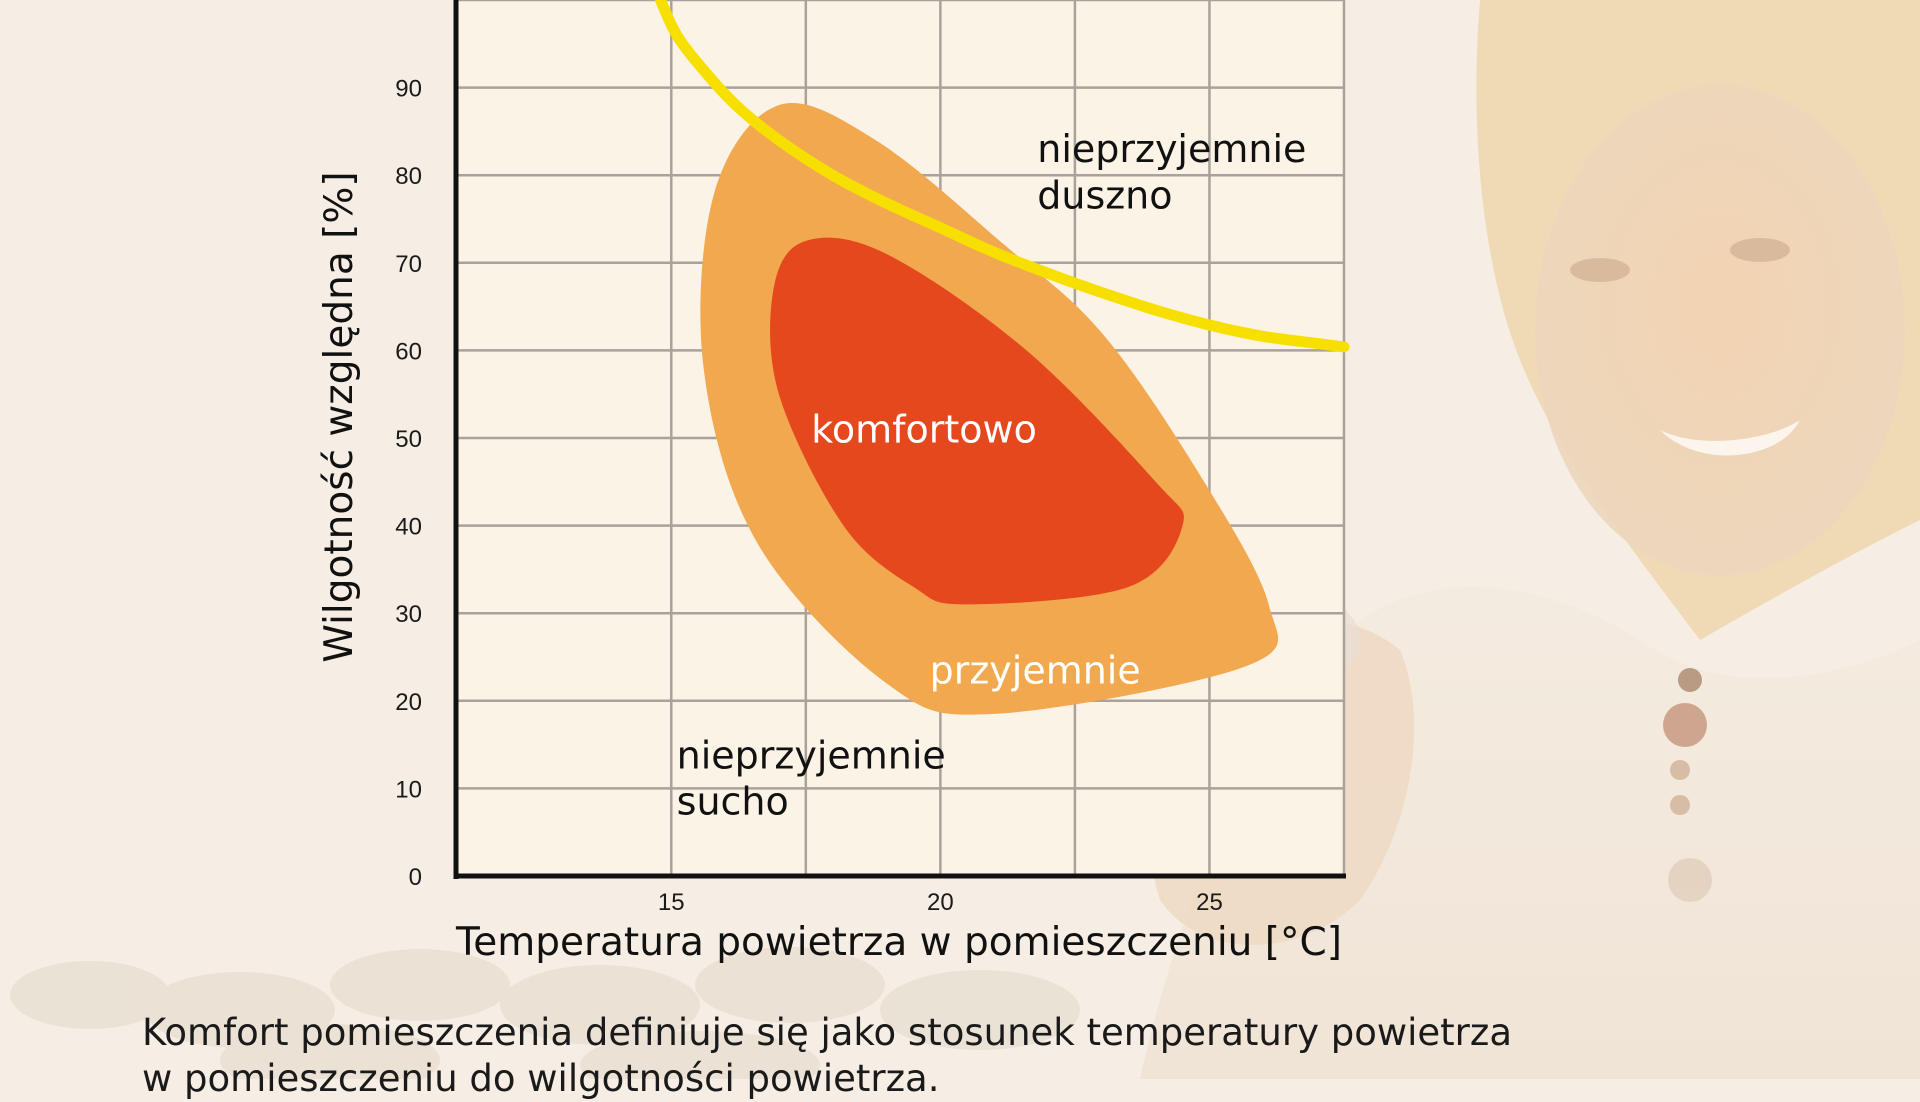 The width and height of the screenshot is (1920, 1102). Describe the element at coordinates (1035, 670) in the screenshot. I see `region-label: przyjemnie` at that location.